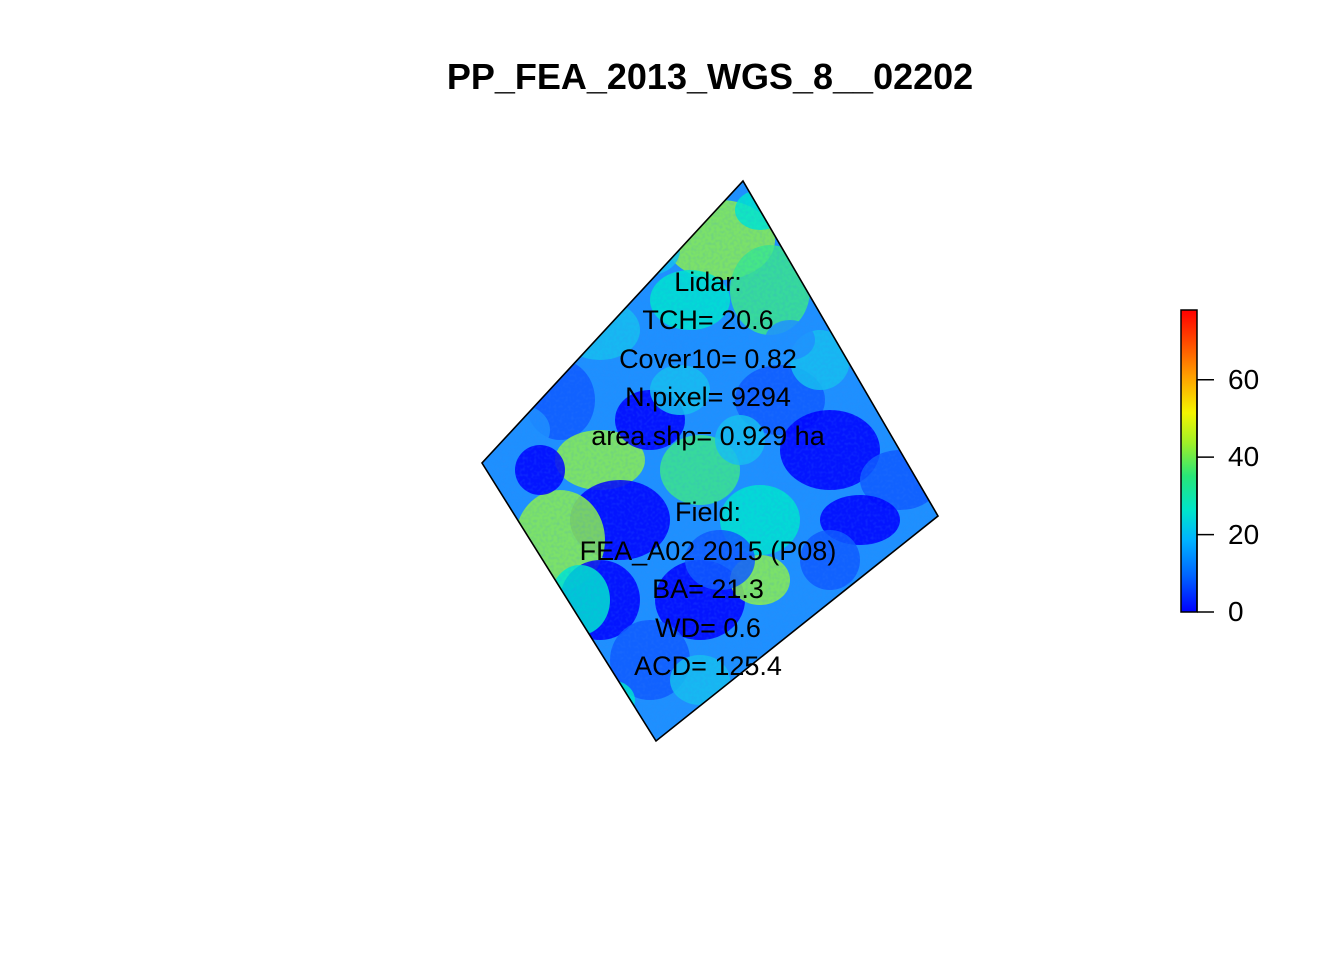 This screenshot has height=960, width=1344. Describe the element at coordinates (1244, 457) in the screenshot. I see `legend-tick-label: 40` at that location.